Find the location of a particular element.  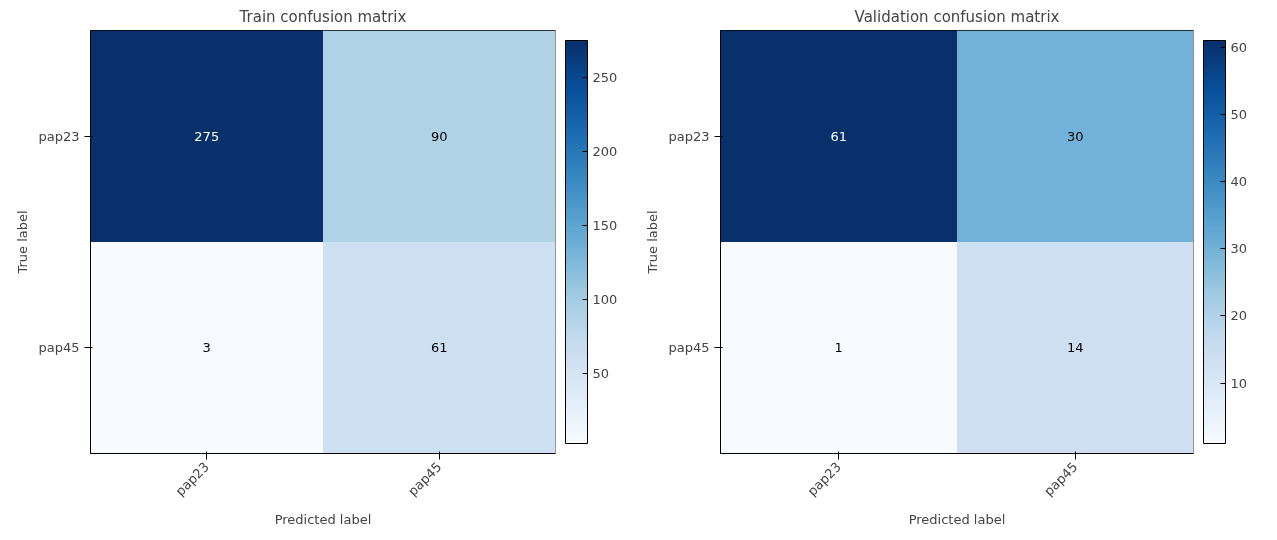

color-bar-label: 250 is located at coordinates (605, 78).